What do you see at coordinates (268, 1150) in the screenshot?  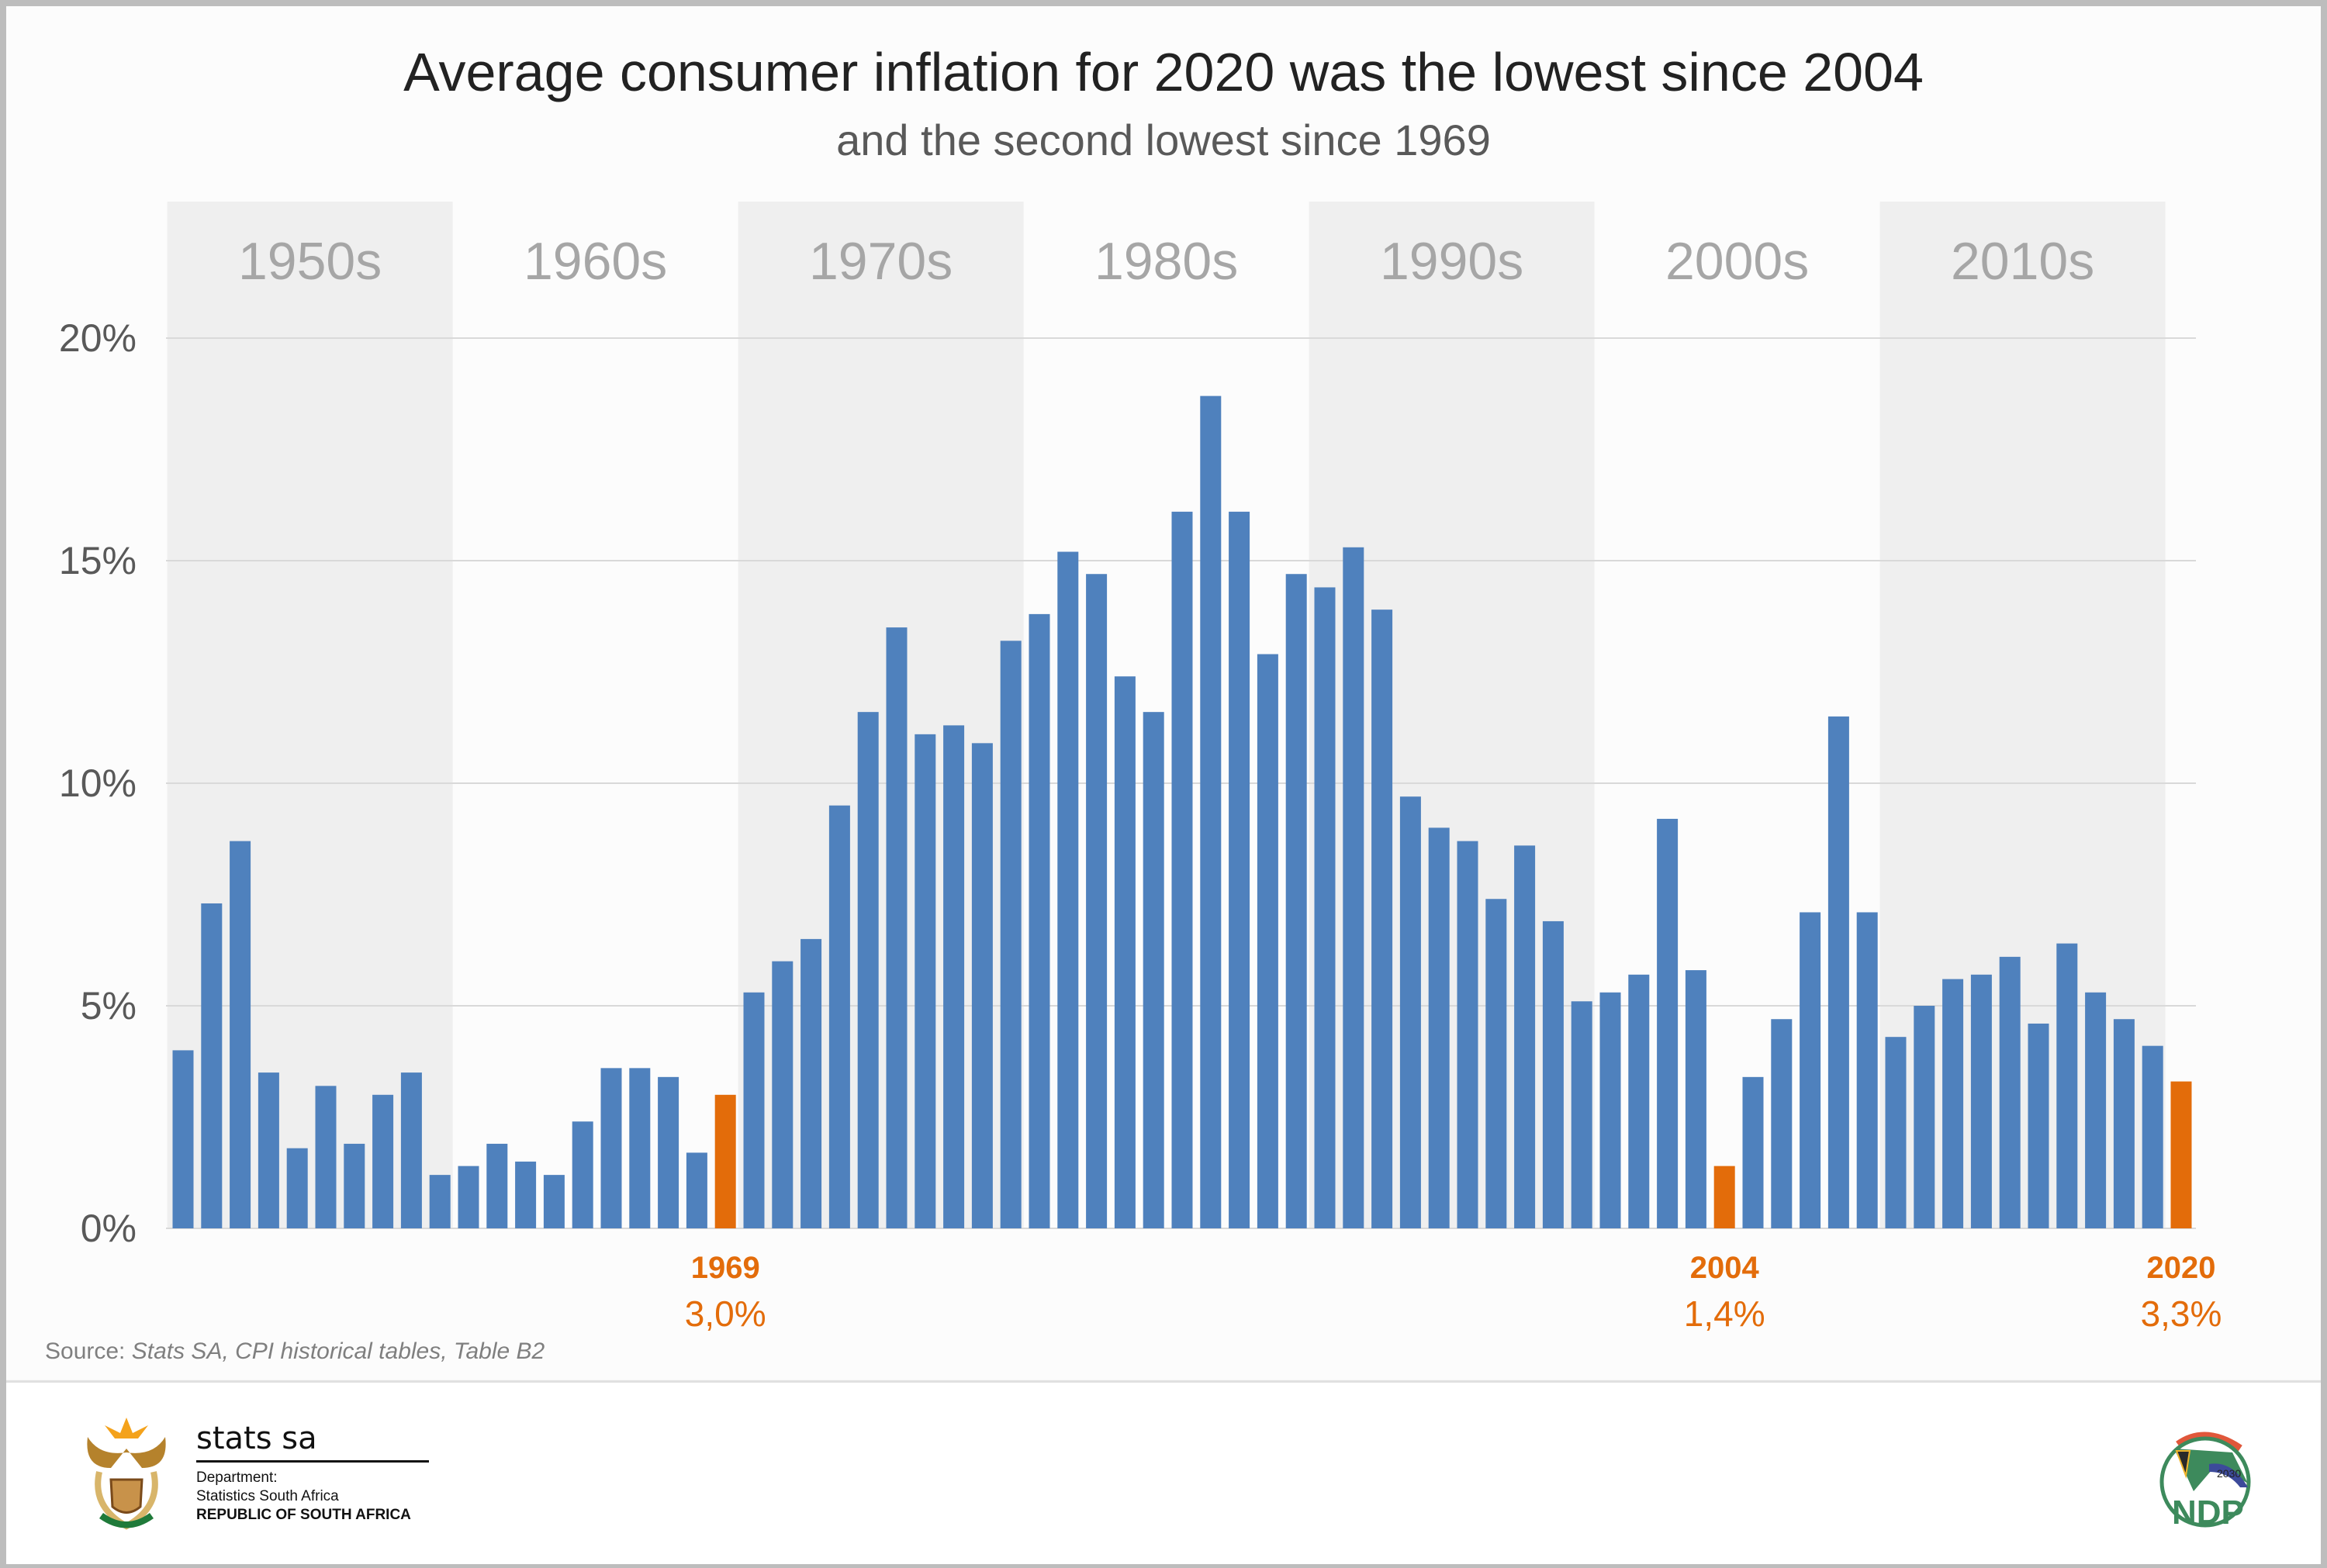 I see `bar-1953` at bounding box center [268, 1150].